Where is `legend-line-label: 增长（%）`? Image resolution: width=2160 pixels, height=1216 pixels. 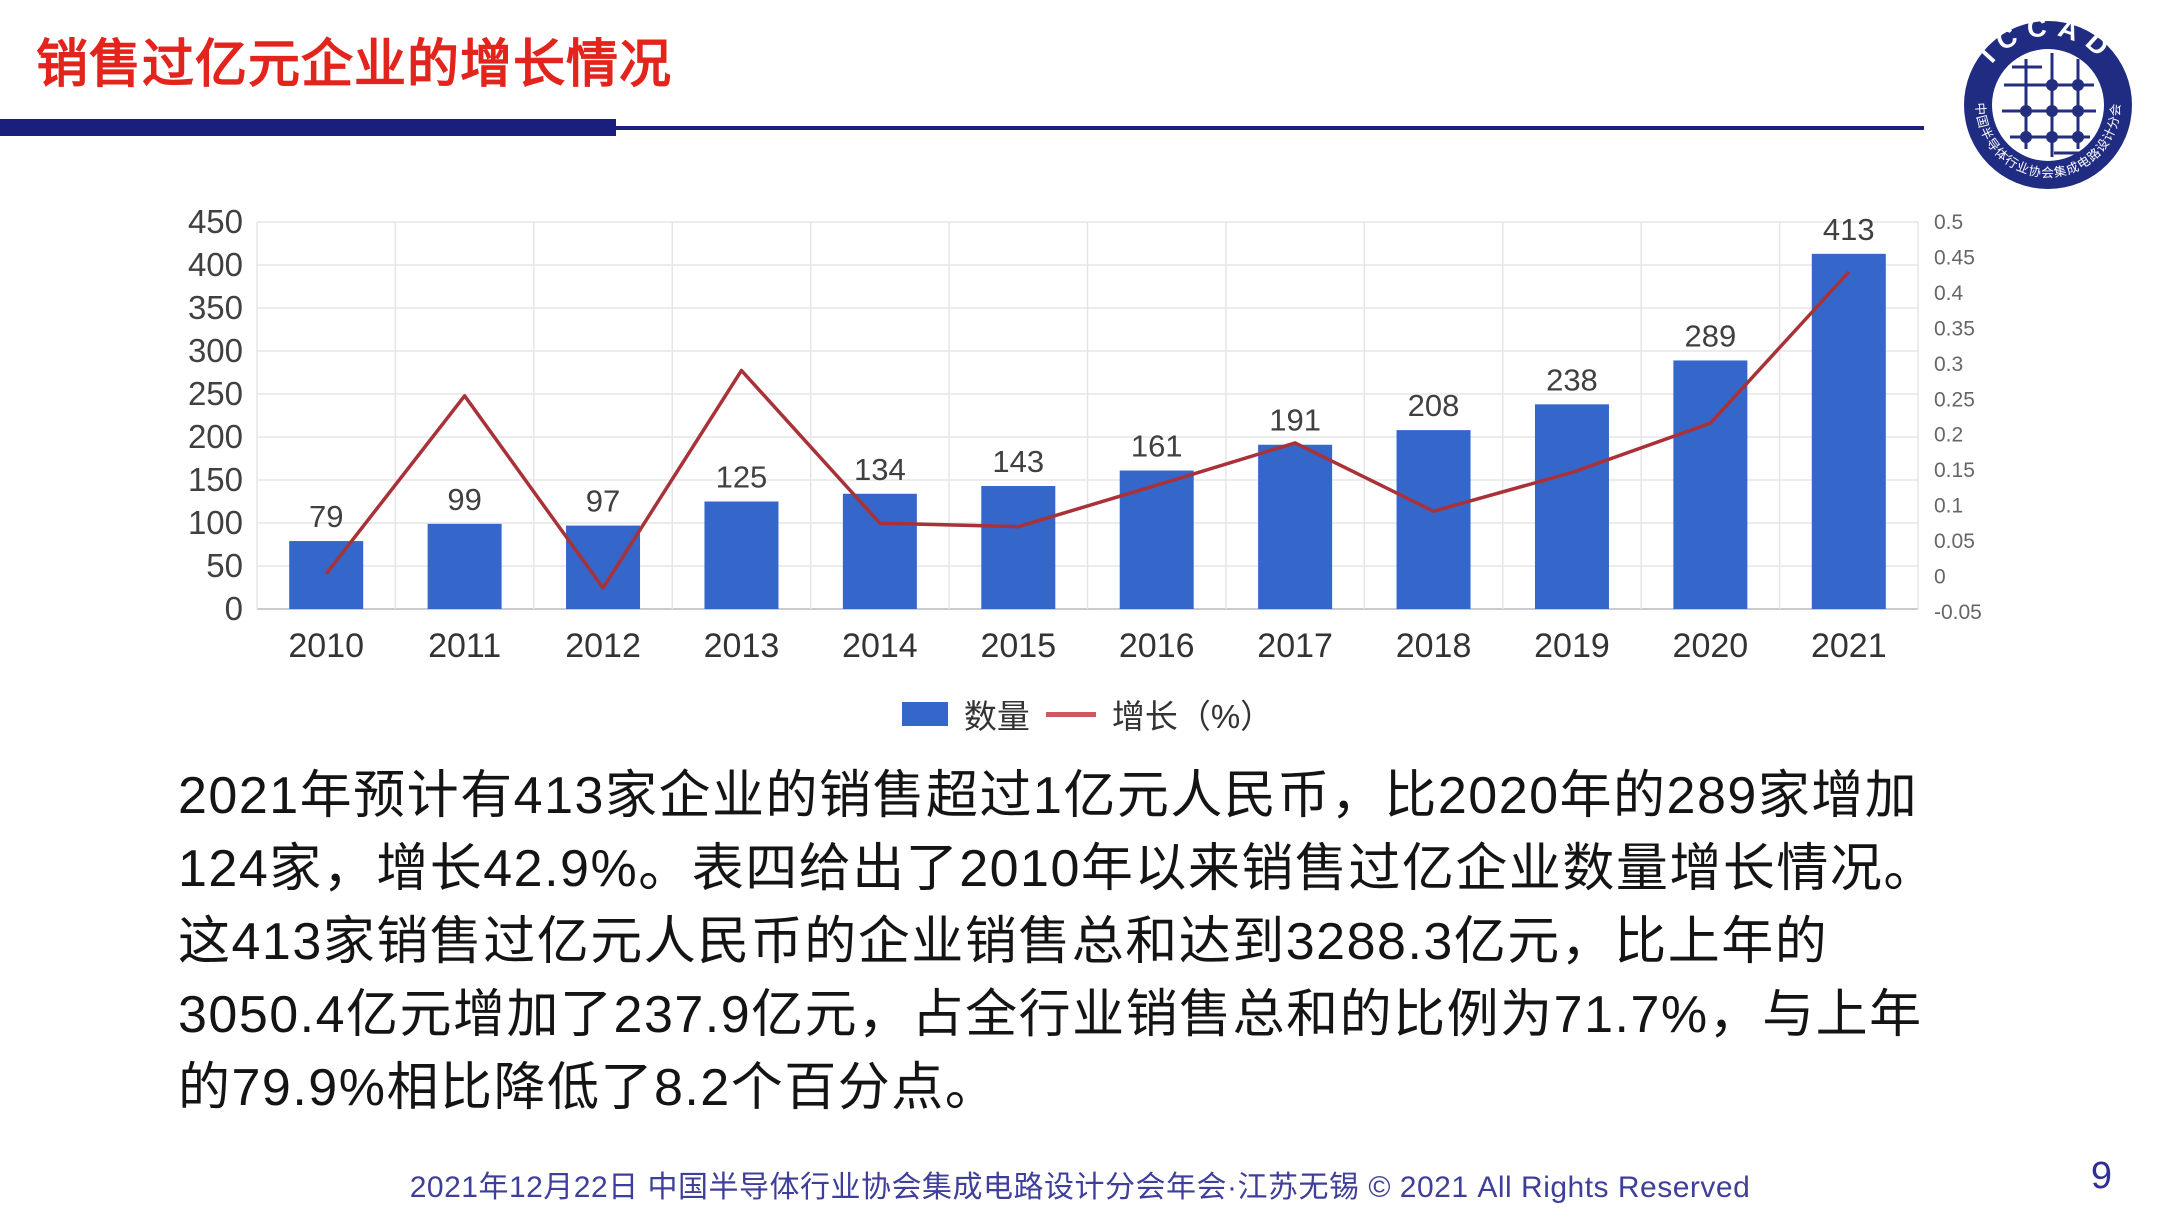
legend-line-label: 增长（%） is located at coordinates (1192, 716).